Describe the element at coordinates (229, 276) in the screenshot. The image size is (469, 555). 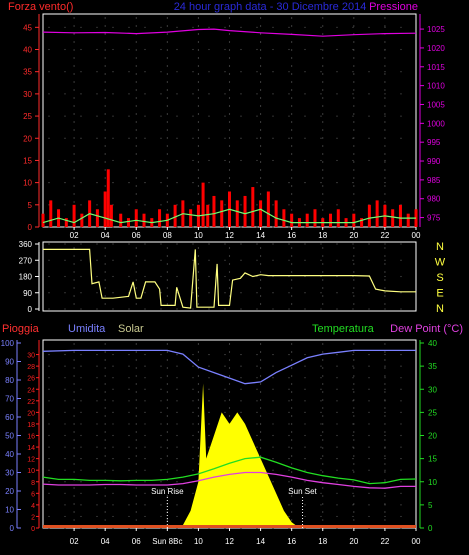
I see `wind-direction-frame` at that location.